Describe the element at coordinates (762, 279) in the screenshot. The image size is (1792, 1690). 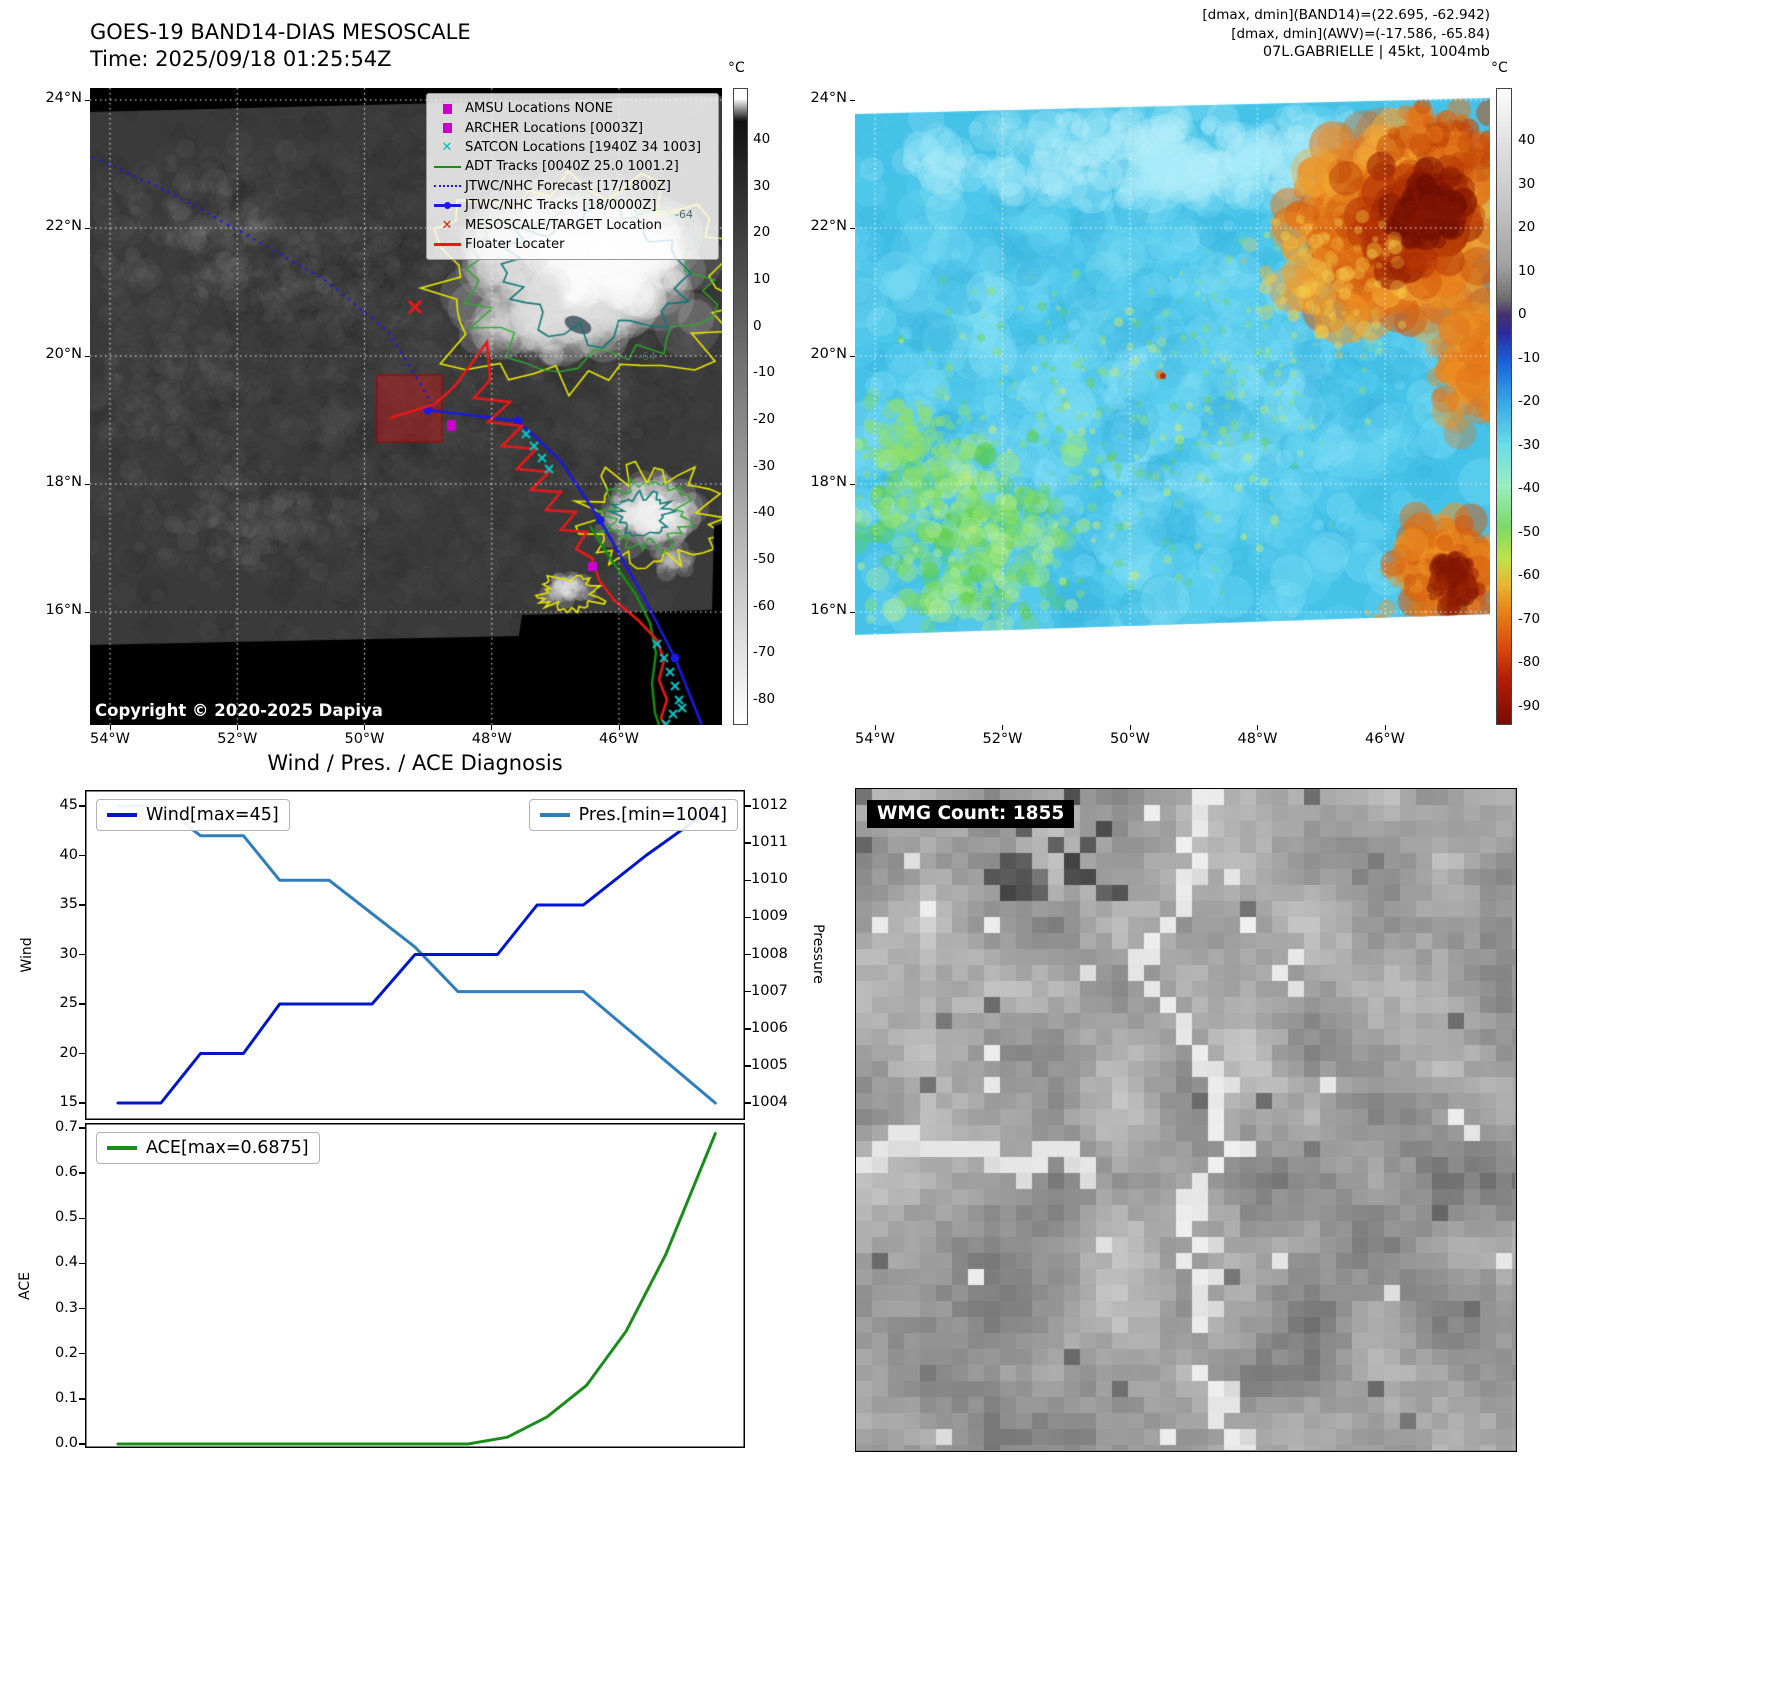
I see `band14-colorbar-tick: 10` at that location.